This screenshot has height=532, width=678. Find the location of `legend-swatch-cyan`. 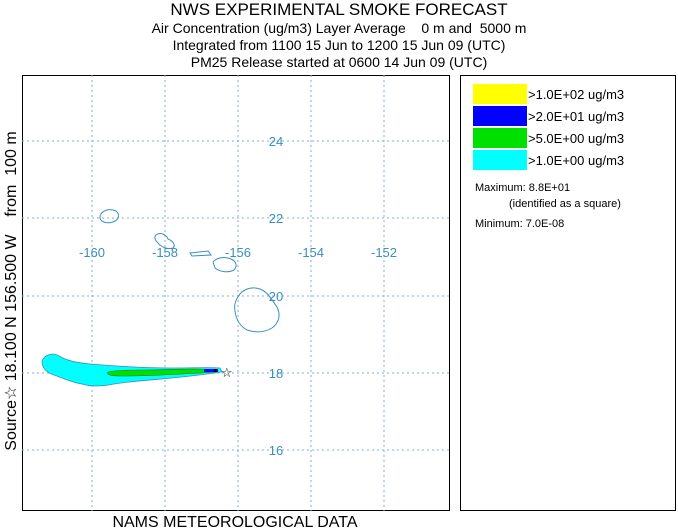

legend-swatch-cyan is located at coordinates (500, 160).